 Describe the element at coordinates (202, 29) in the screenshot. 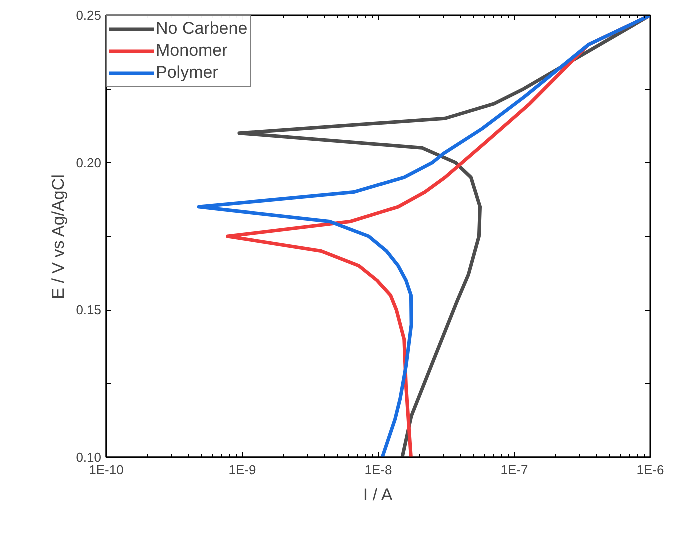

I see `legend-label: No Carbene` at that location.